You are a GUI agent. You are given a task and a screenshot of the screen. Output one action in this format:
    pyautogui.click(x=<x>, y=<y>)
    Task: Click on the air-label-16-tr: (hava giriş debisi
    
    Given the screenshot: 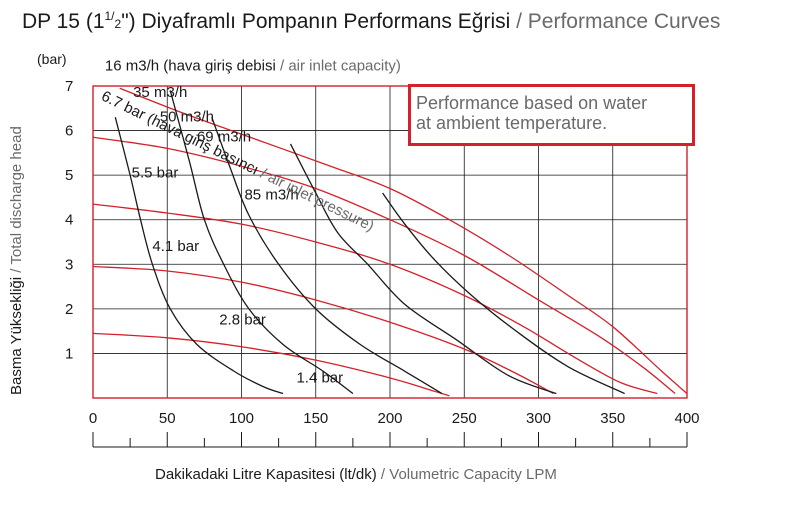 What is the action you would take?
    pyautogui.click(x=219, y=65)
    